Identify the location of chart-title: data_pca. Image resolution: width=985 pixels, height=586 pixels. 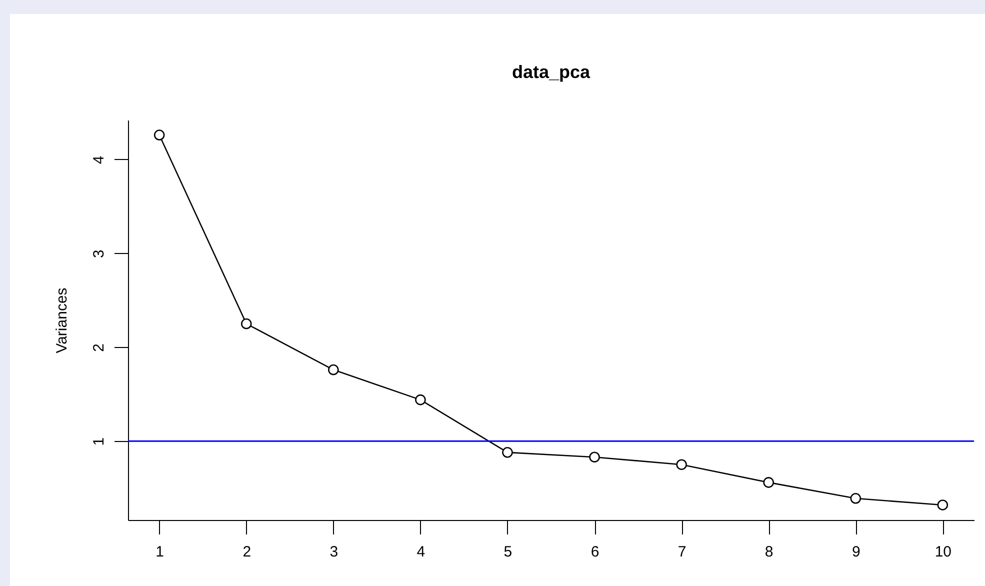
(552, 72).